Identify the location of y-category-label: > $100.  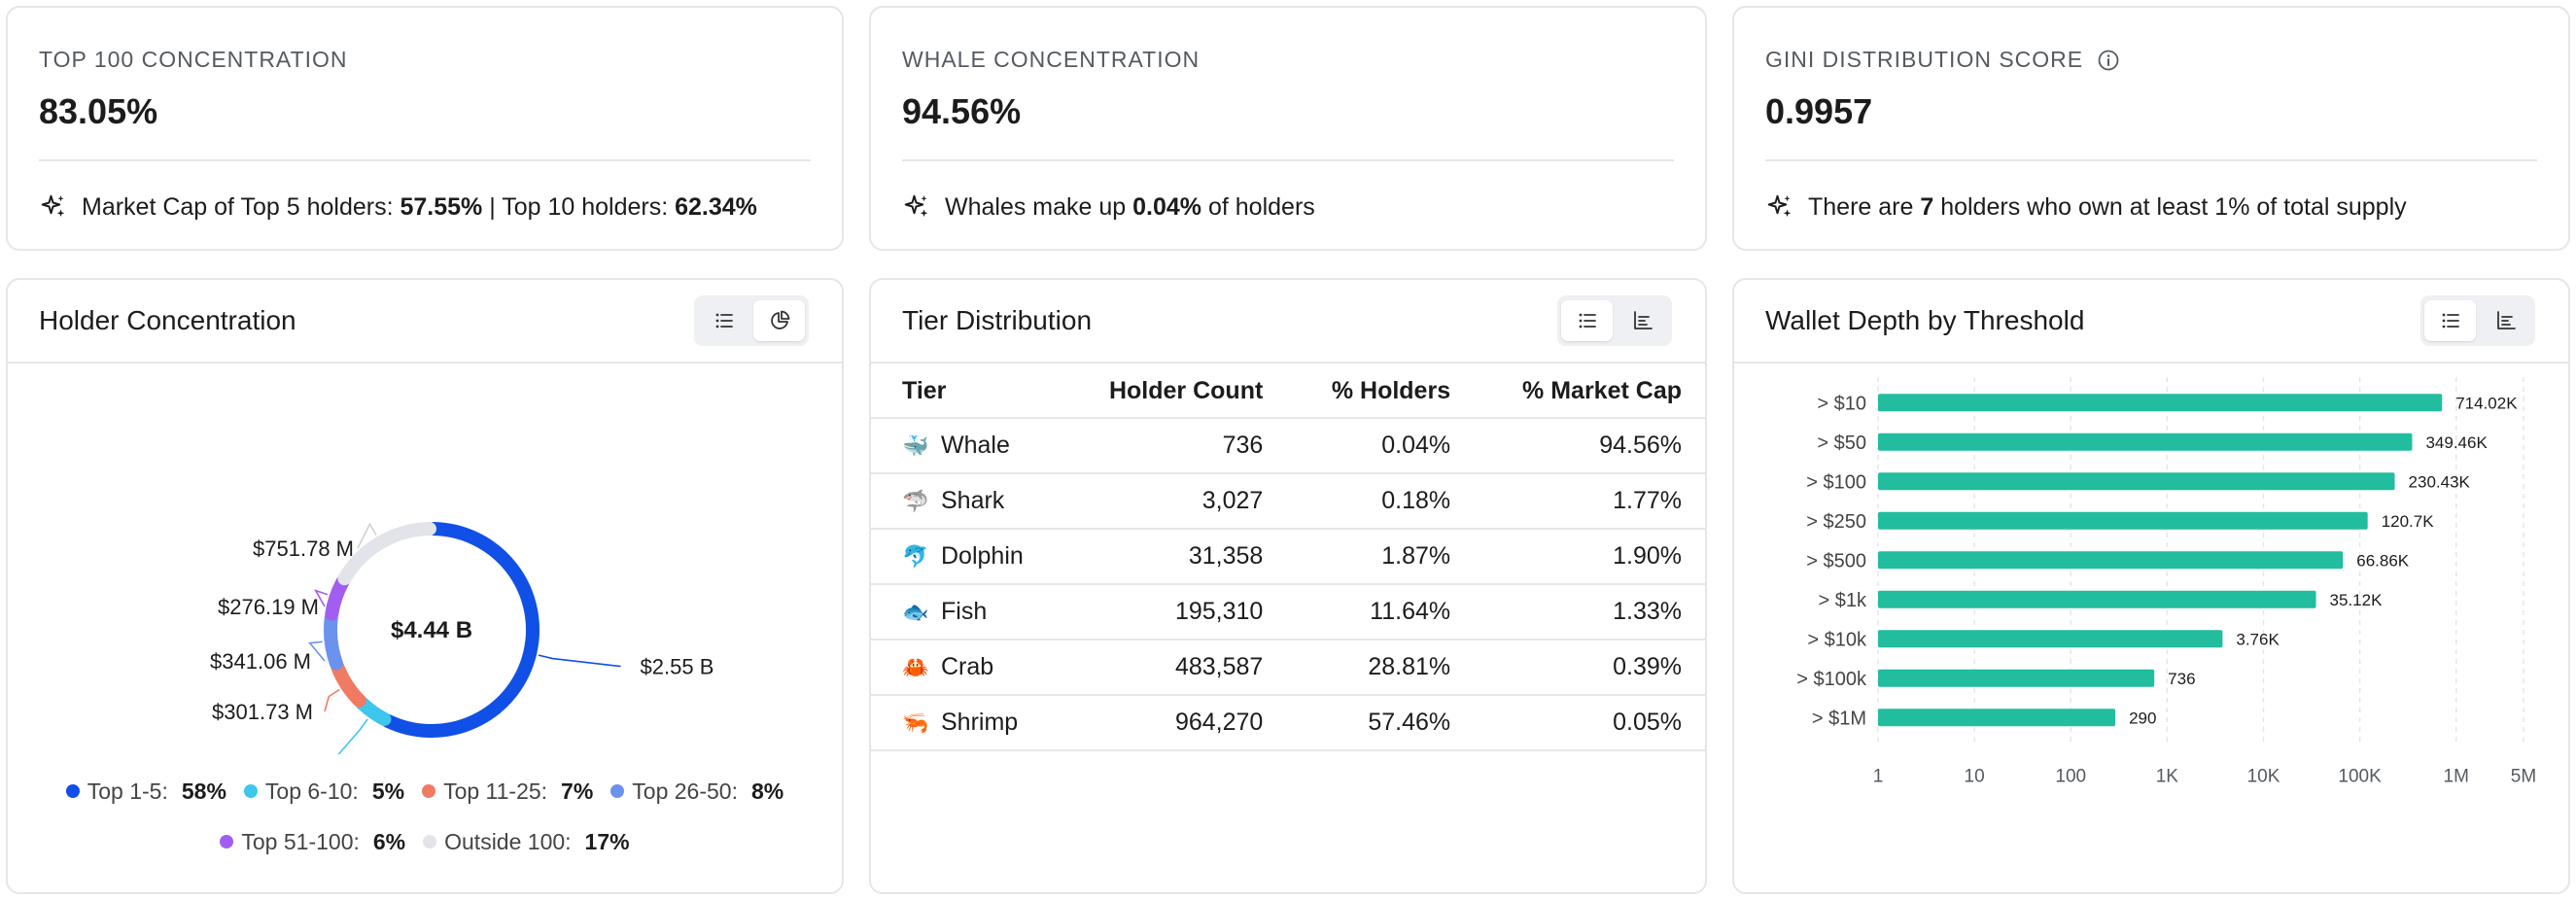
(1836, 482).